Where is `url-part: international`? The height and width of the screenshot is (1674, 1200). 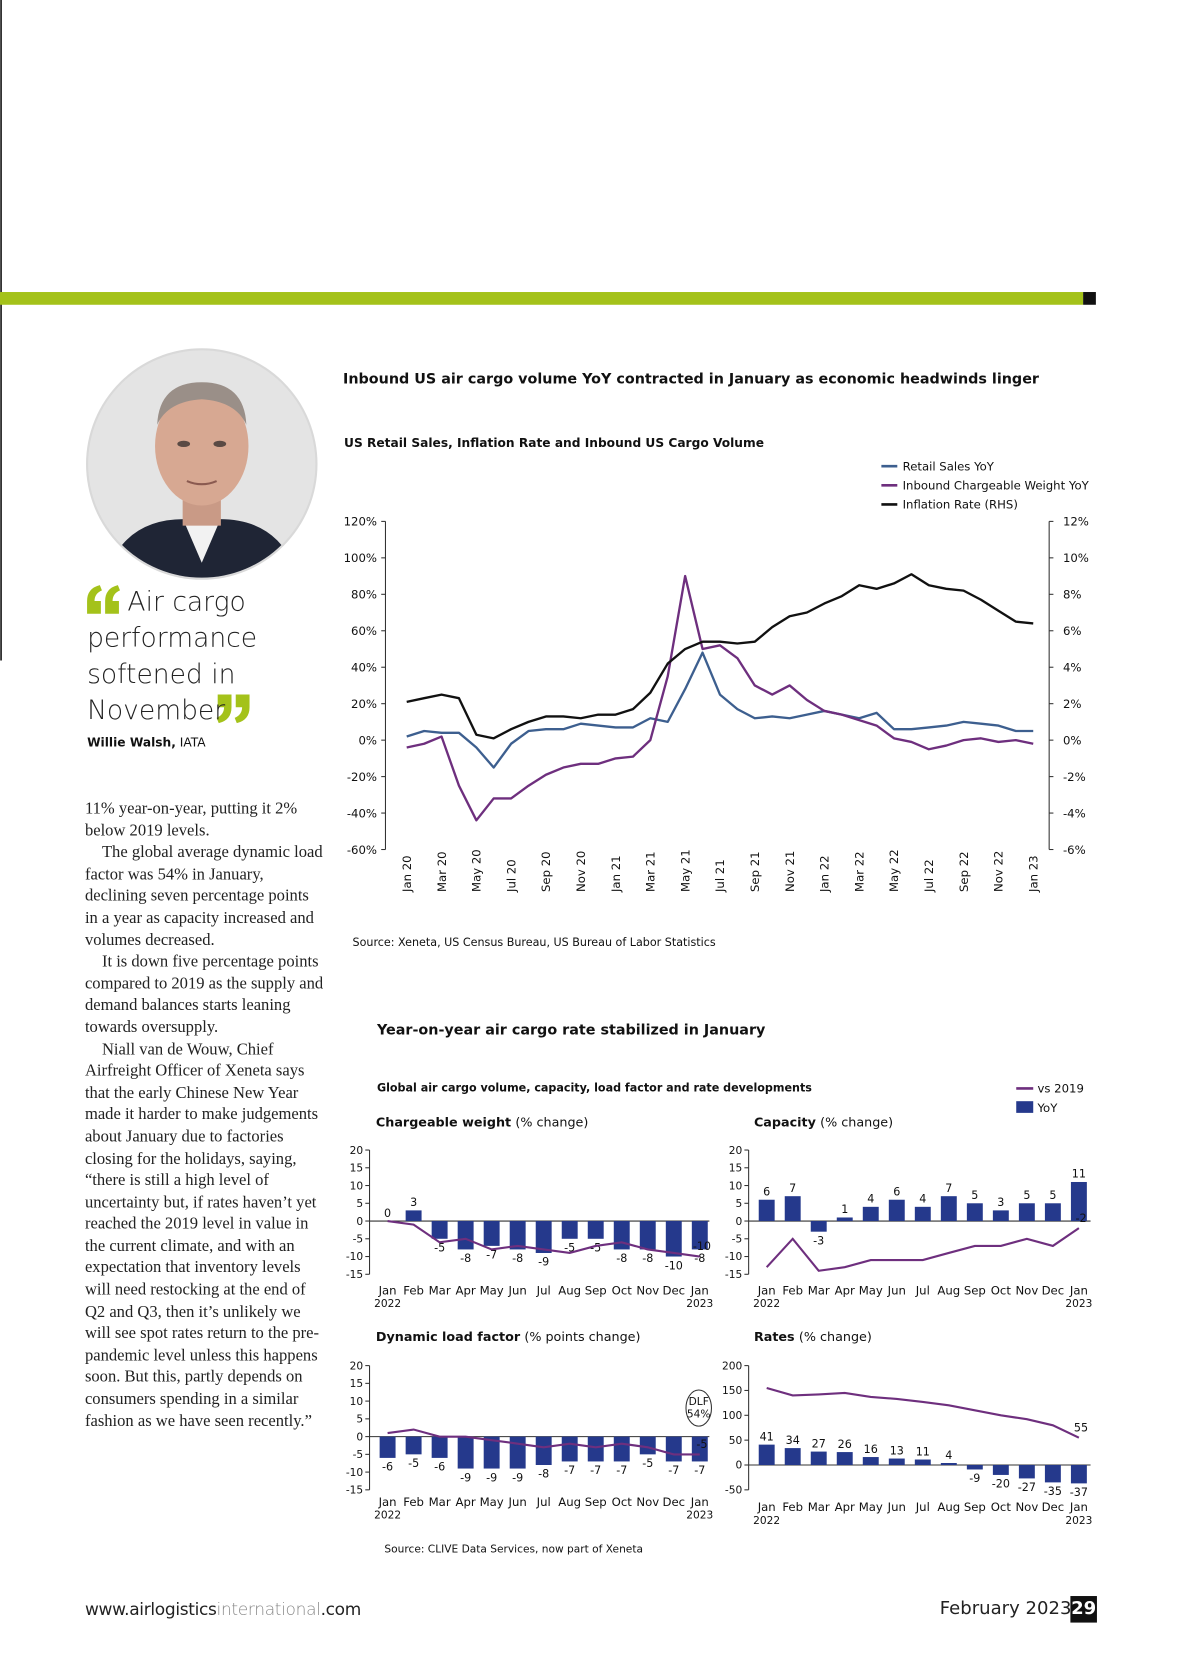 url-part: international is located at coordinates (268, 1609).